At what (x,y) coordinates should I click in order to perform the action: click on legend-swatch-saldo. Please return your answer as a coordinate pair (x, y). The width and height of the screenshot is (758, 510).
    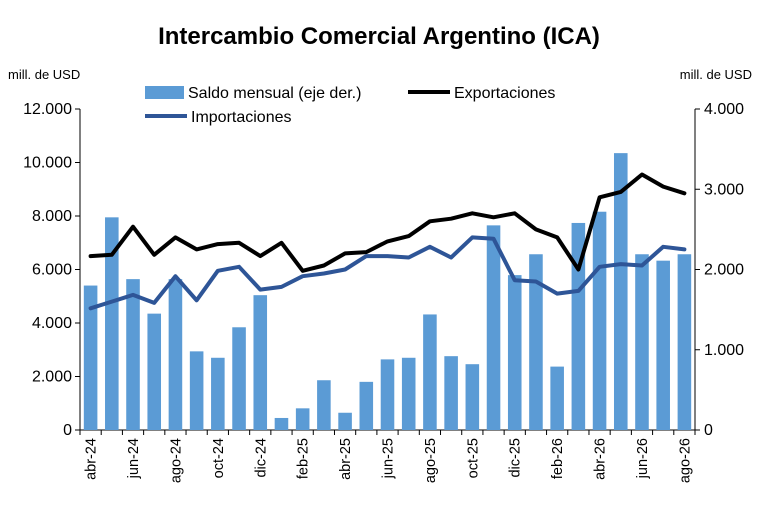
    Looking at the image, I should click on (164, 92).